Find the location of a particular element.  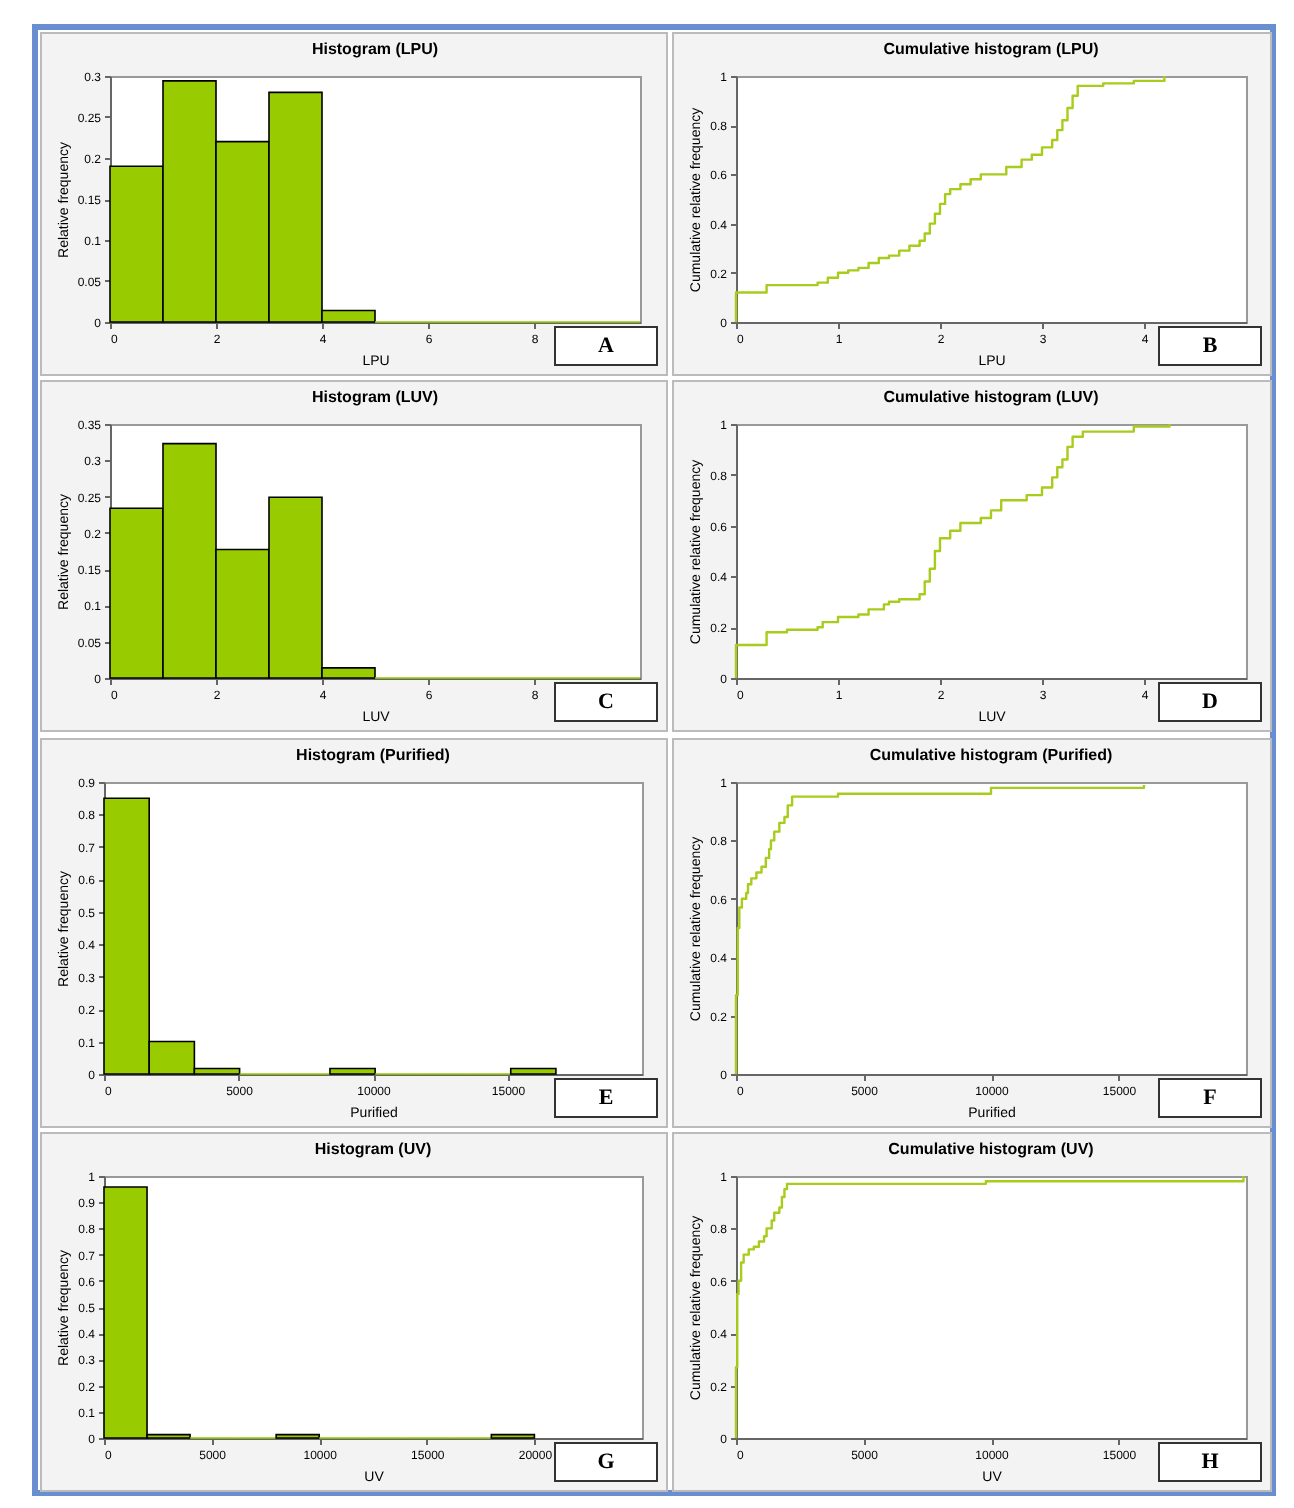

text: F is located at coordinates (1210, 1098).